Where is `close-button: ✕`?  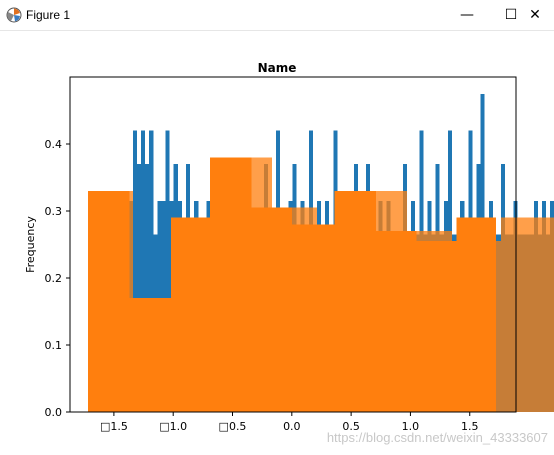
close-button: ✕ is located at coordinates (535, 15).